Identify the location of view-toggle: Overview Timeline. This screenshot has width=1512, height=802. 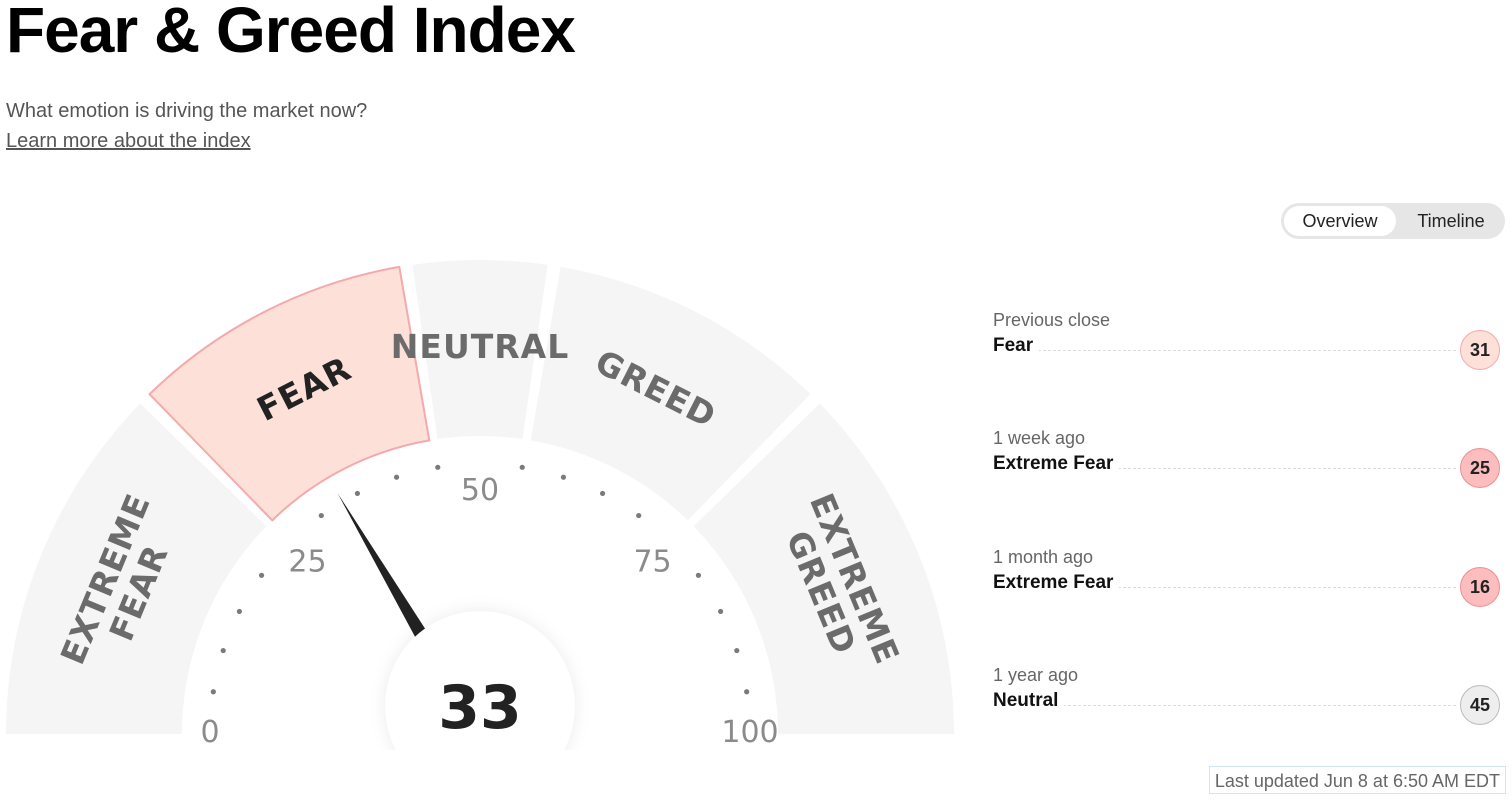
(1393, 221).